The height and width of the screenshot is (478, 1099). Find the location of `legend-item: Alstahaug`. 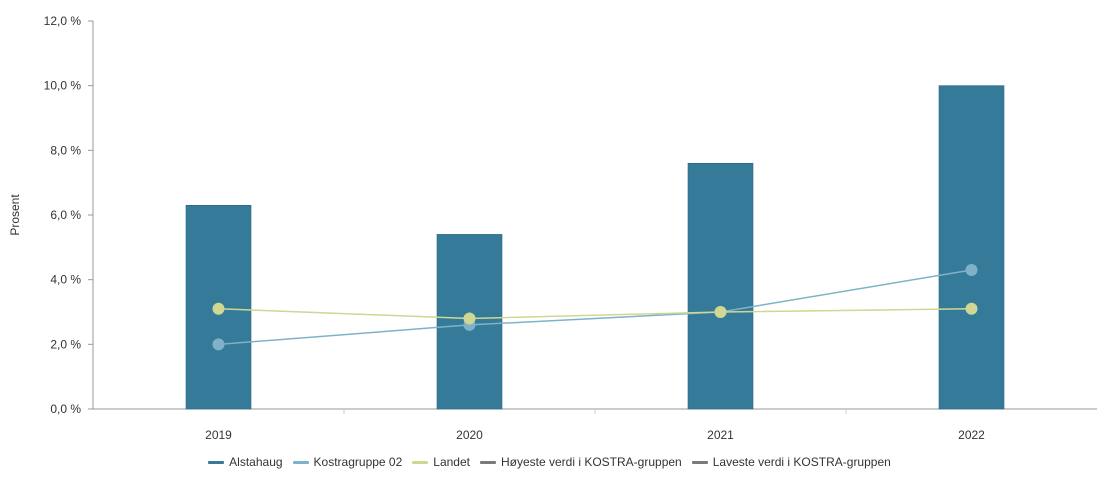

legend-item: Alstahaug is located at coordinates (245, 462).